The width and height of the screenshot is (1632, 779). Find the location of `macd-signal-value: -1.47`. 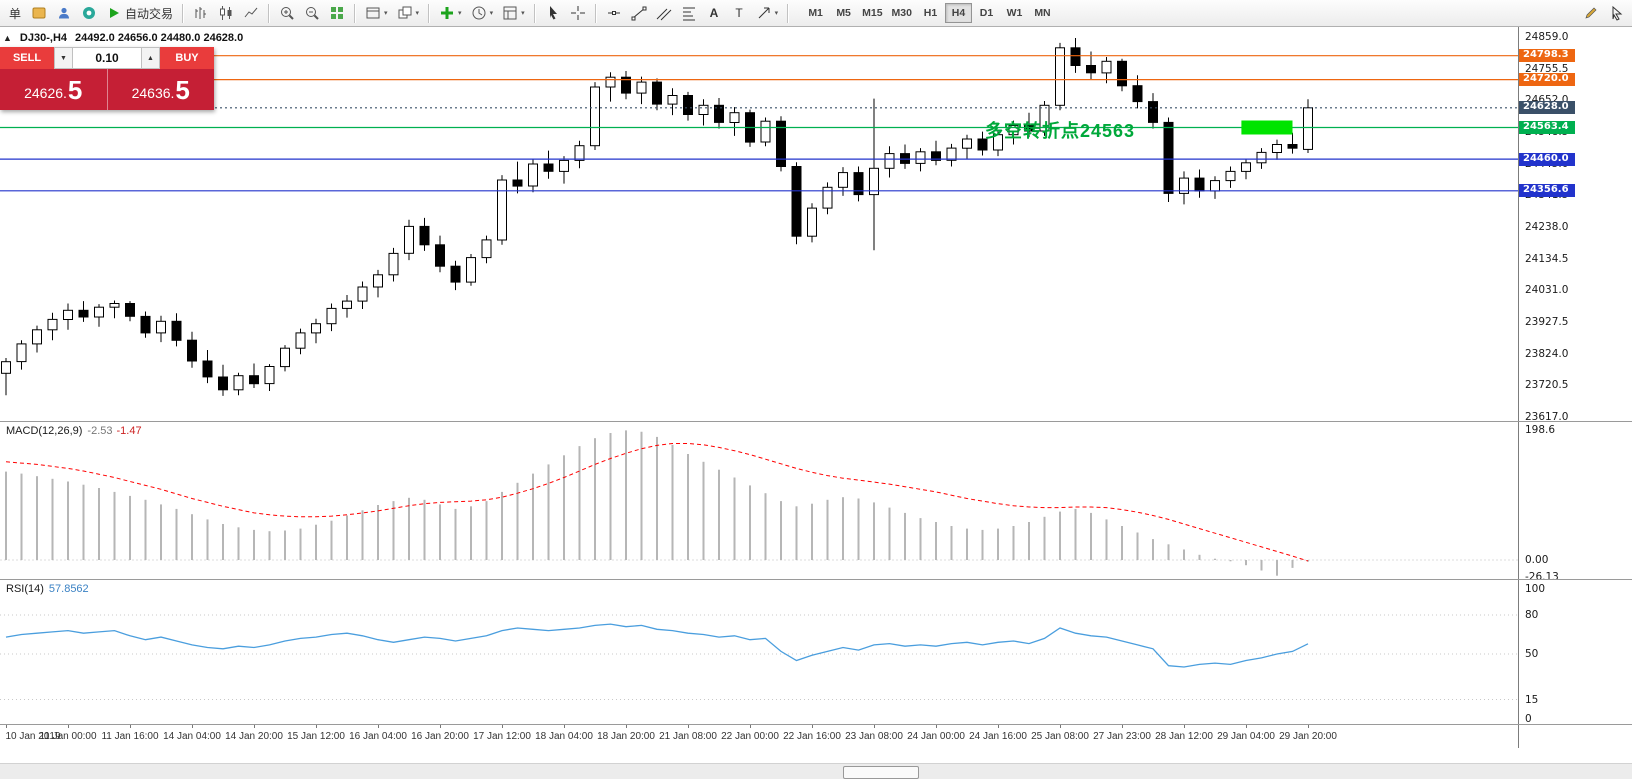

macd-signal-value: -1.47 is located at coordinates (129, 431).